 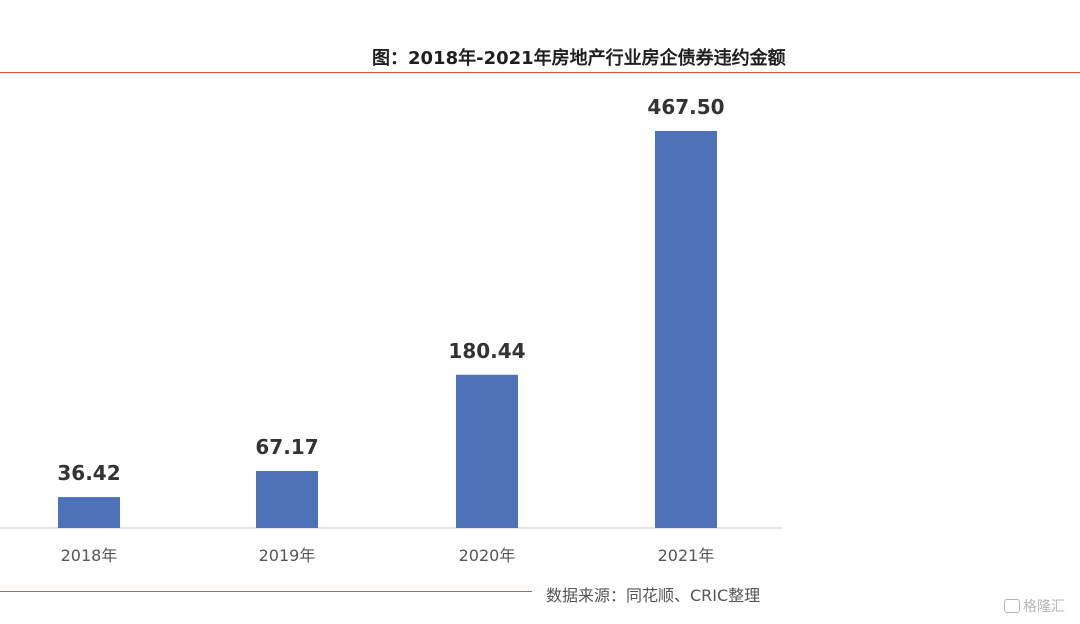 I want to click on bar-2020年, so click(x=487, y=451).